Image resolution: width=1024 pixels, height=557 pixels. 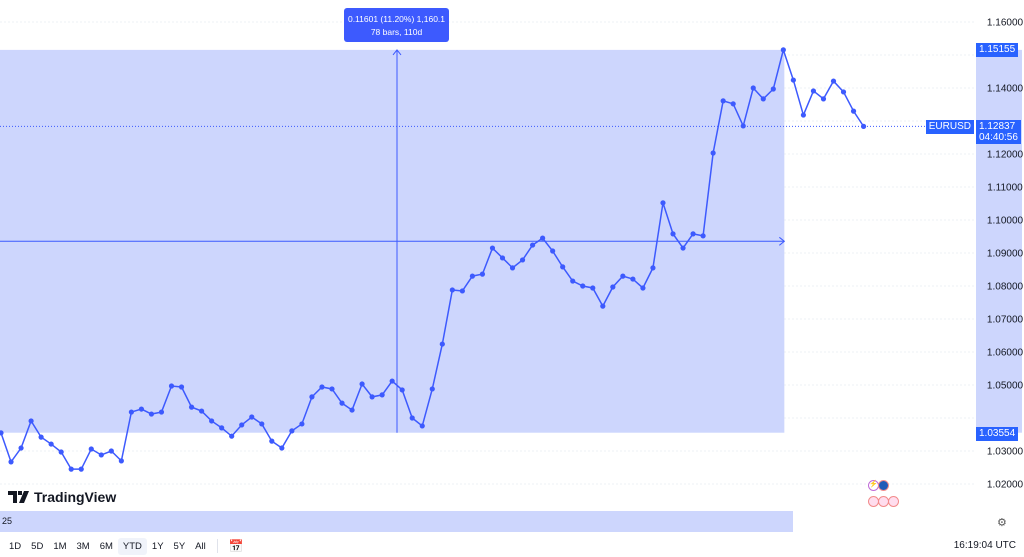 What do you see at coordinates (1005, 485) in the screenshot?
I see `y-tick-label: 1.02000` at bounding box center [1005, 485].